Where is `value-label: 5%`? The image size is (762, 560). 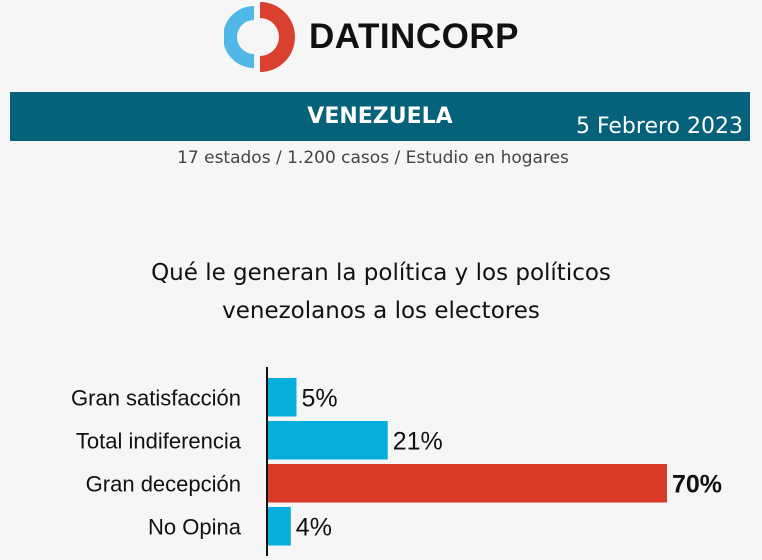
value-label: 5% is located at coordinates (320, 398).